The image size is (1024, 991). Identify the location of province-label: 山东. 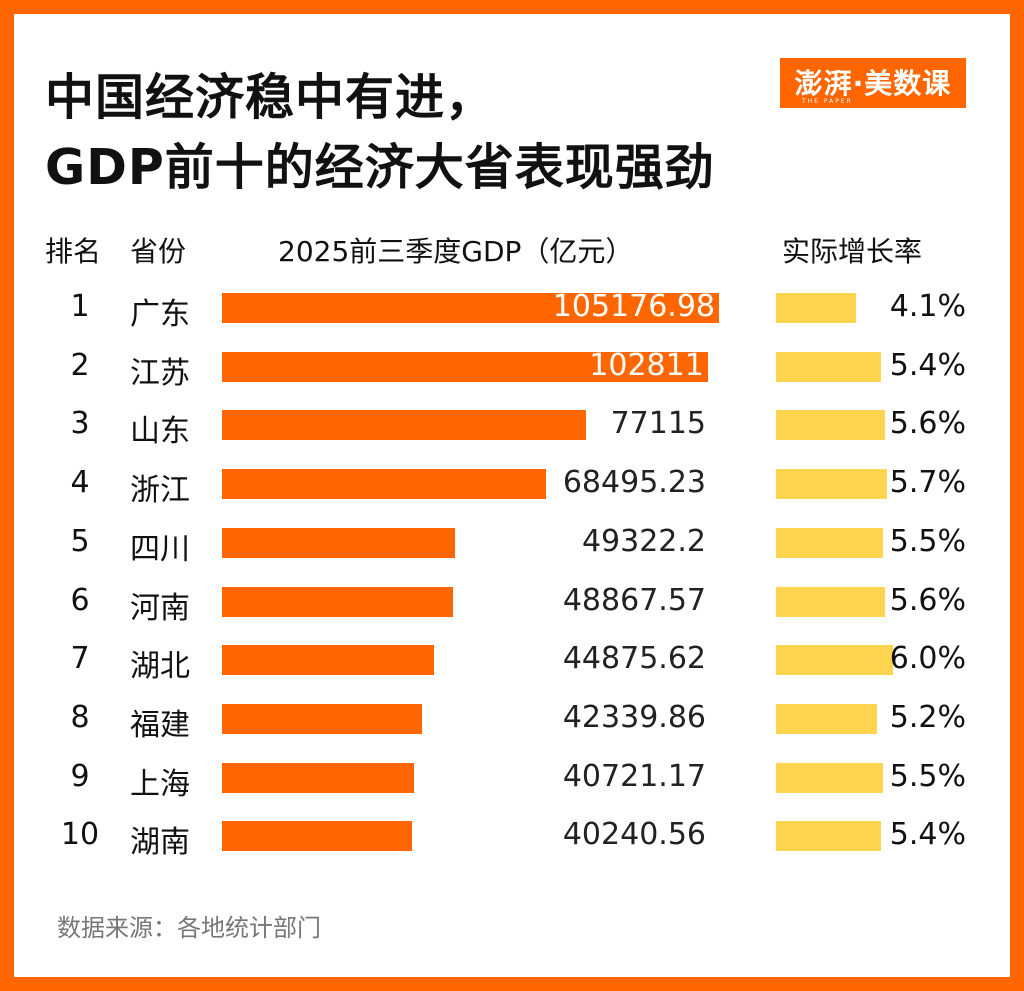
(160, 432).